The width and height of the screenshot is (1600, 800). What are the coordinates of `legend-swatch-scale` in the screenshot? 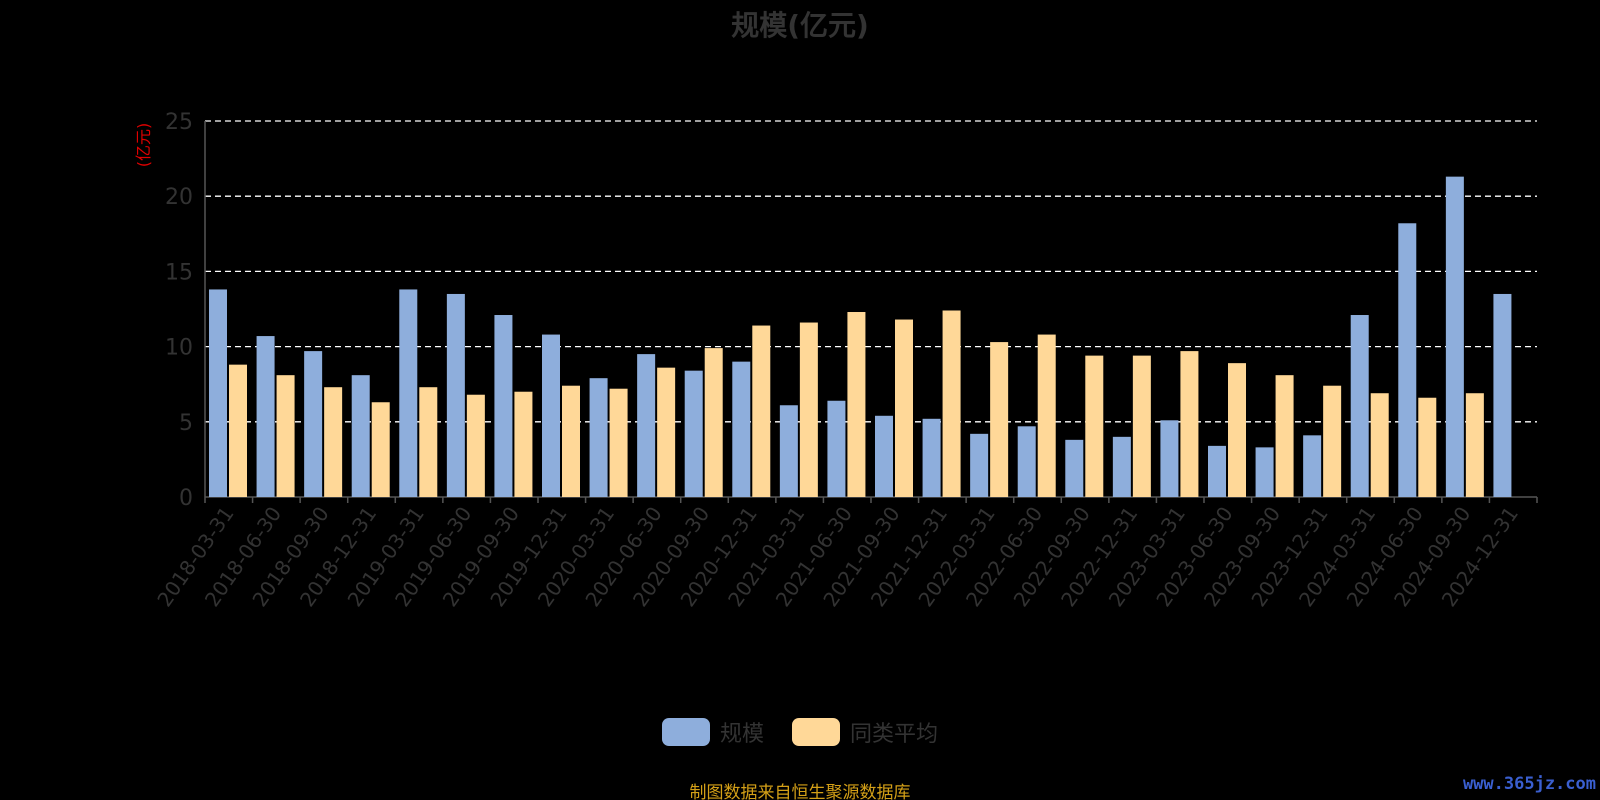 It's located at (685, 732).